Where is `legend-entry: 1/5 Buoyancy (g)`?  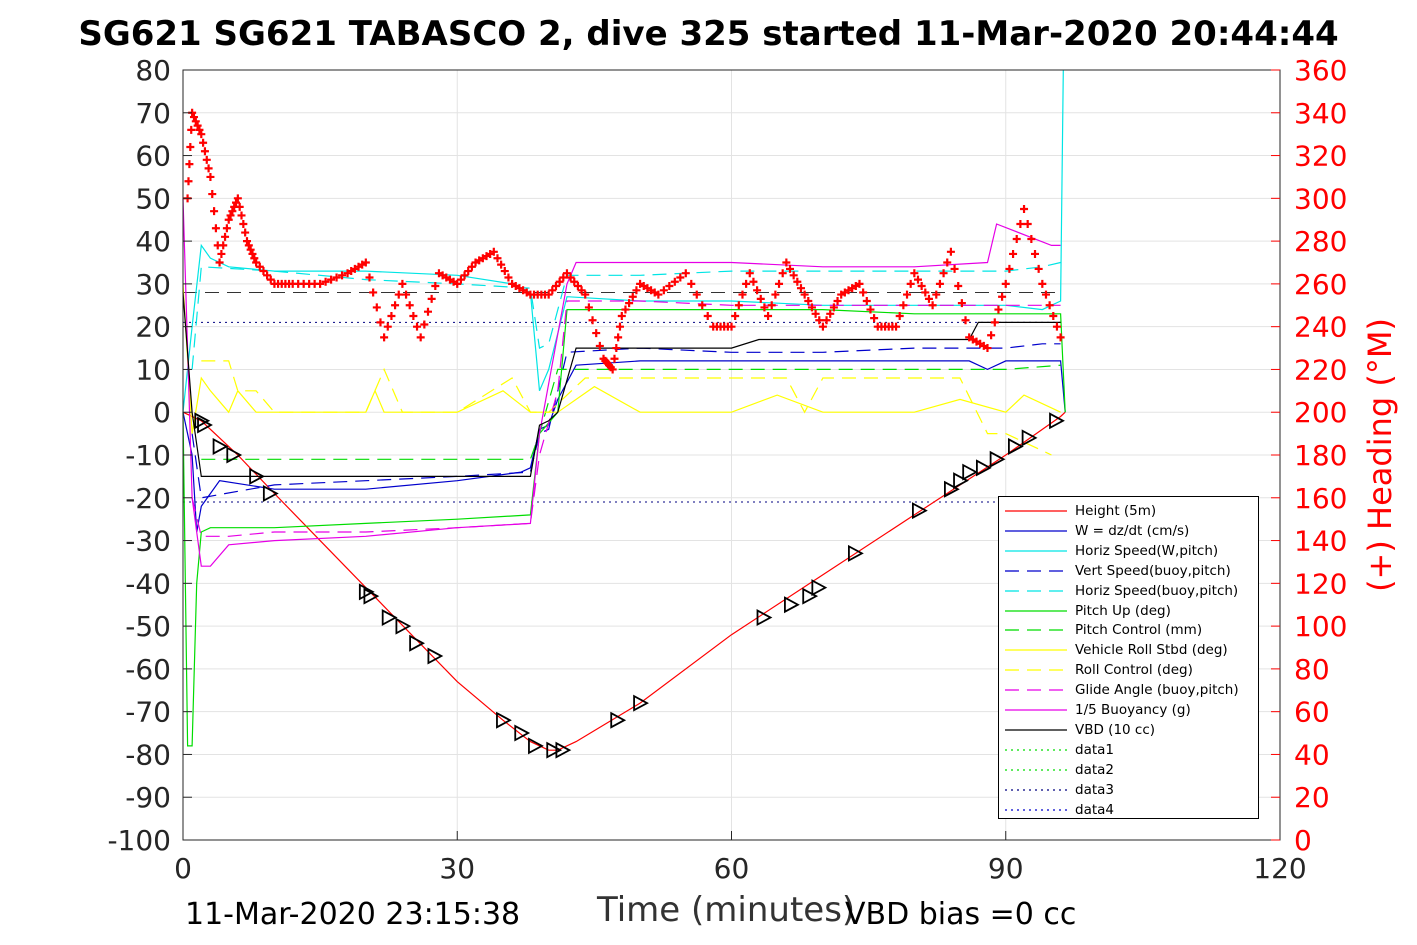 legend-entry: 1/5 Buoyancy (g) is located at coordinates (1128, 710).